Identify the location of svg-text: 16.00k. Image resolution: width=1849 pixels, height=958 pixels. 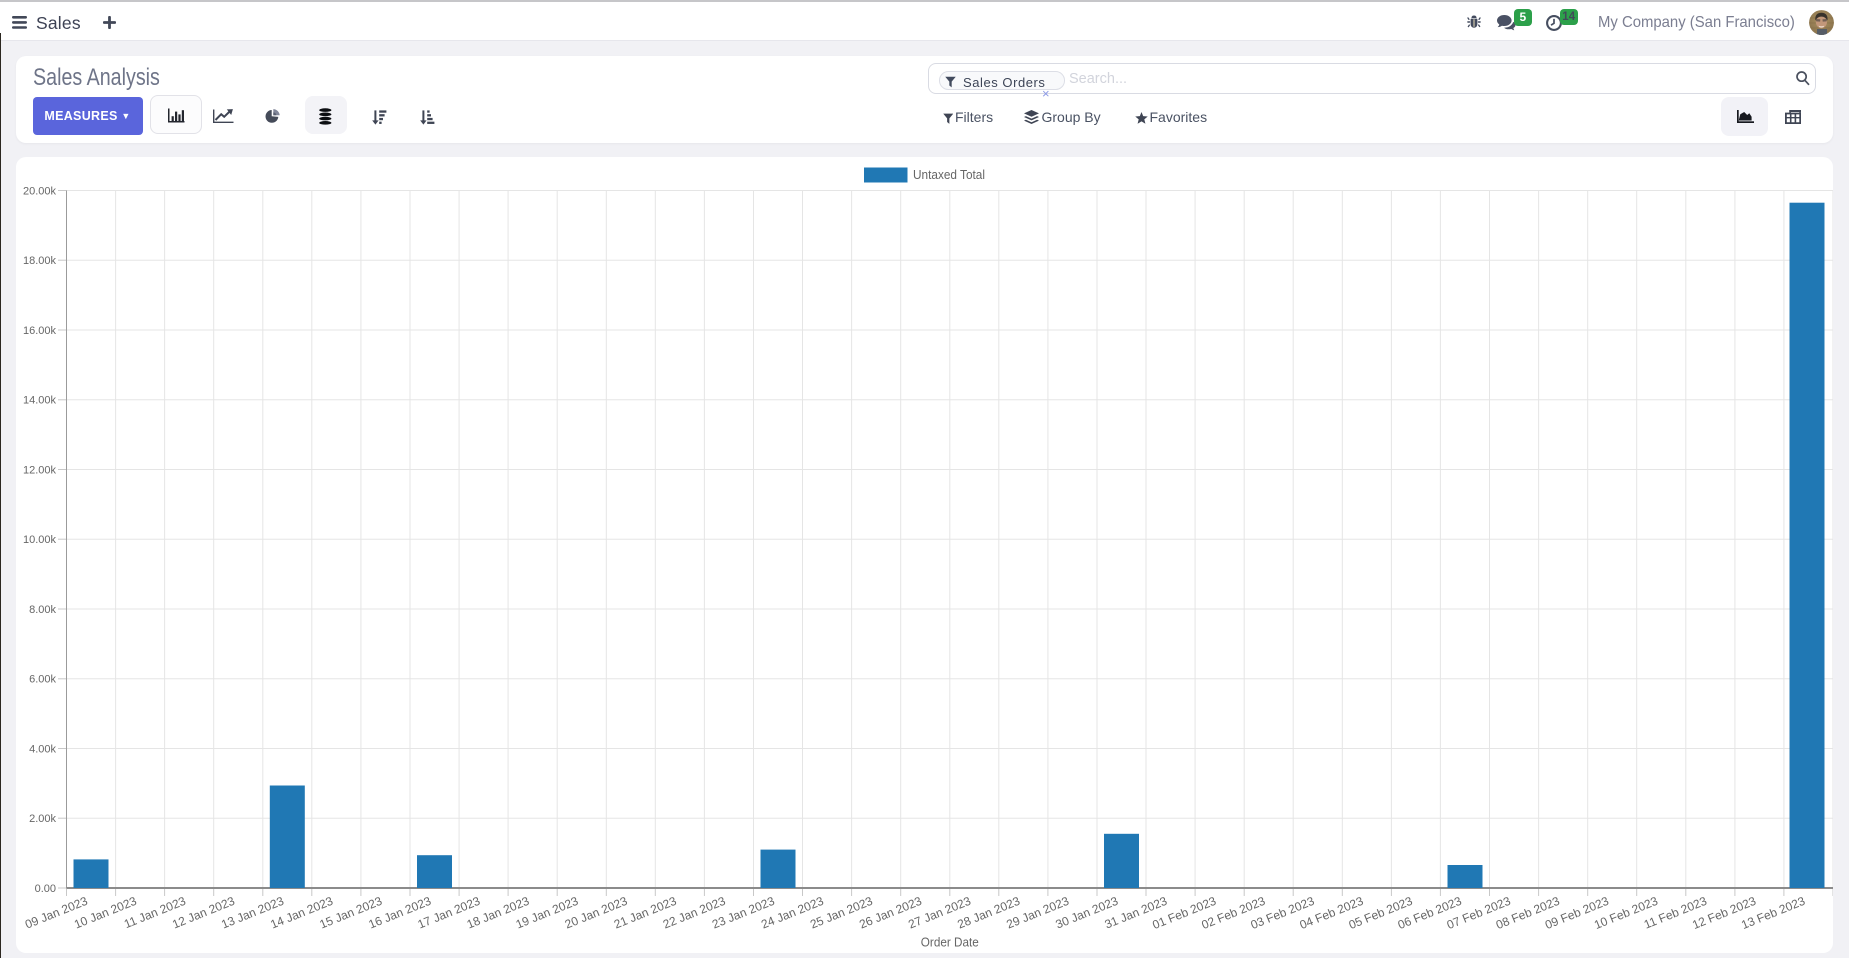
(40, 331).